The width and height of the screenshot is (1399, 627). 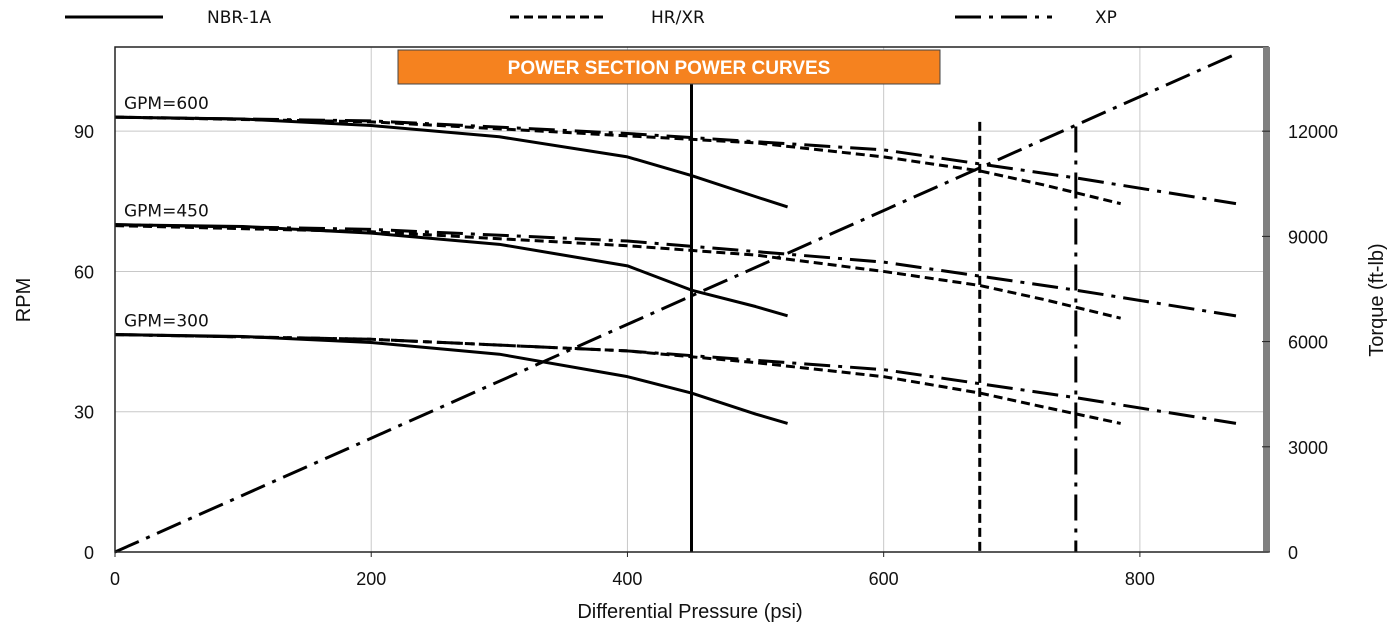 I want to click on chart-title-box: POWER SECTION POWER CURVES, so click(x=669, y=67).